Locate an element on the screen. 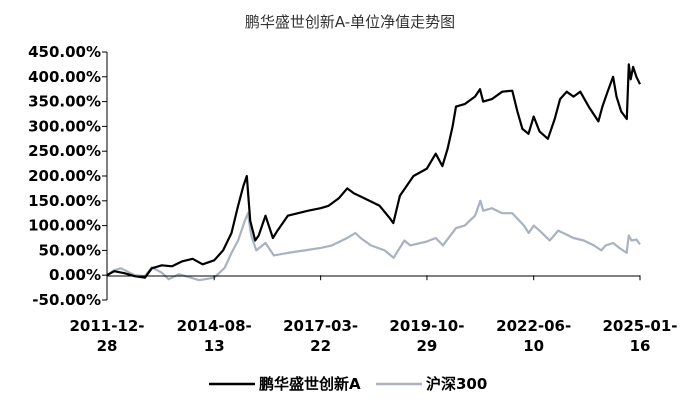 Image resolution: width=700 pixels, height=408 pixels. y-tick-label: 400.00% is located at coordinates (64, 77).